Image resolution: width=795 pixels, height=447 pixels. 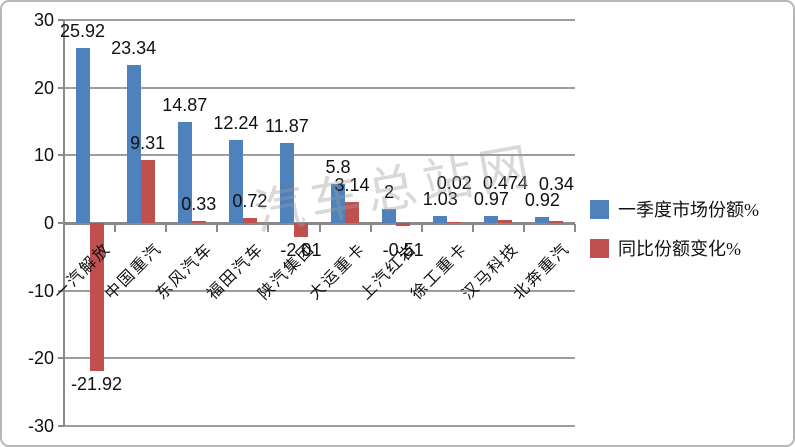 What do you see at coordinates (301, 250) in the screenshot?
I see `value-label-yoy-change: -2.01` at bounding box center [301, 250].